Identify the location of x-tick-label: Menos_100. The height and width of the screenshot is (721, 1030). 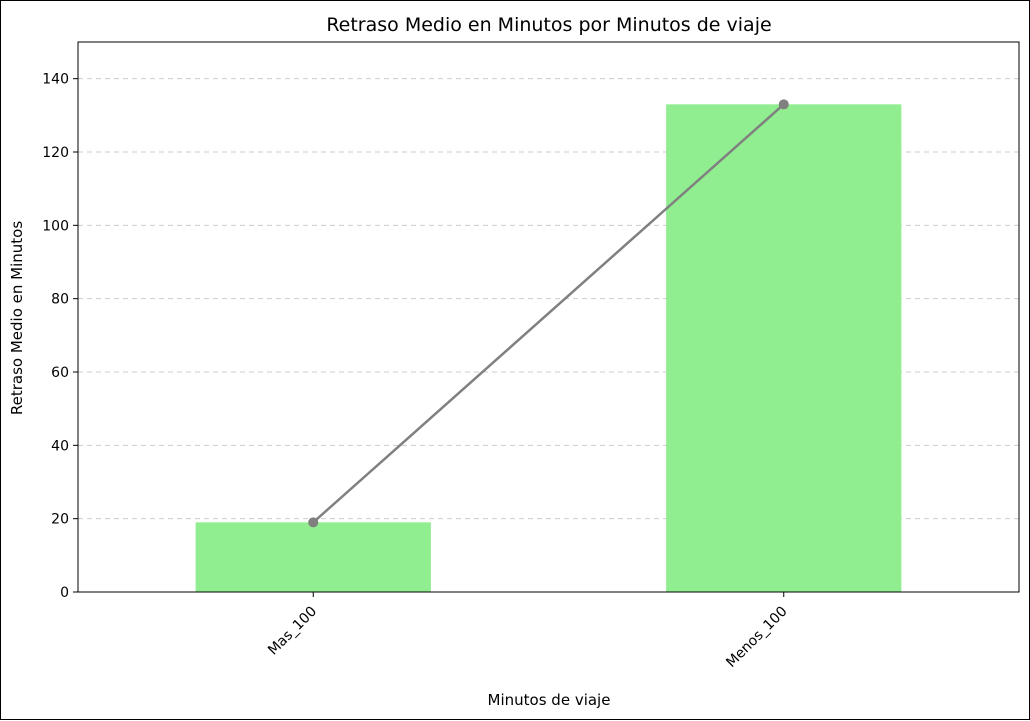
(756, 637).